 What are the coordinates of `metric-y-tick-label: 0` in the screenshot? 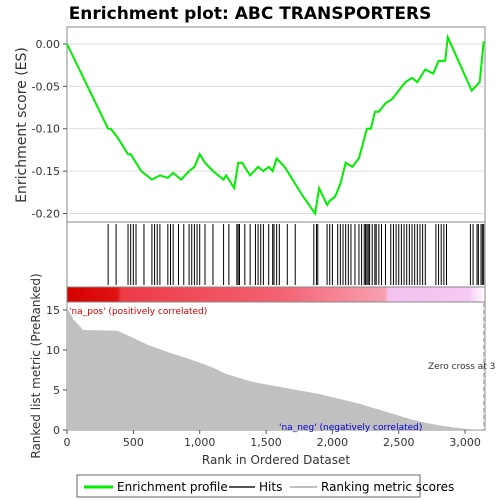 It's located at (56, 430).